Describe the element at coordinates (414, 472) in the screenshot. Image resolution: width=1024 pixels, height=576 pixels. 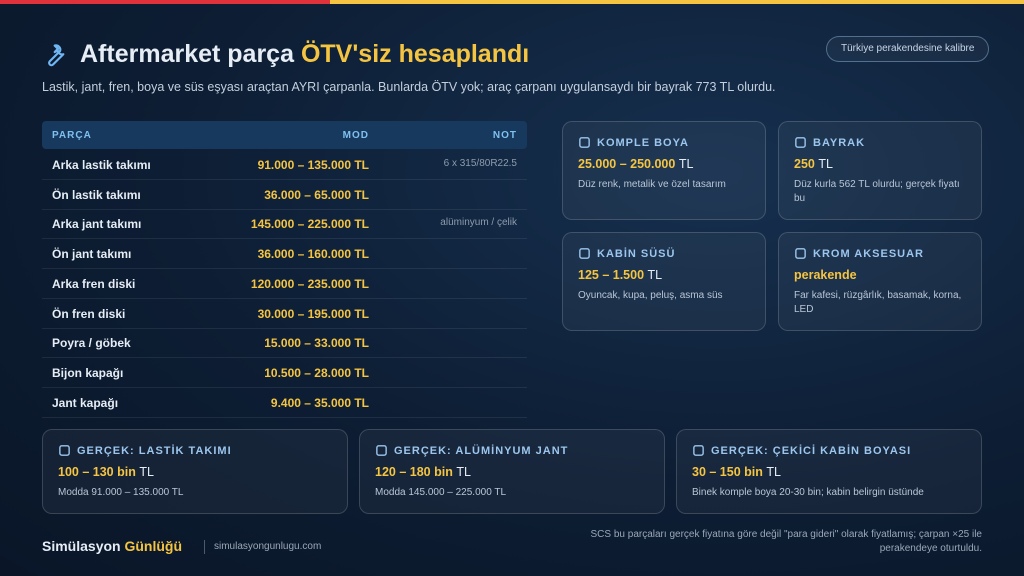
I see `card-value-text: 120 – 180 bin` at that location.